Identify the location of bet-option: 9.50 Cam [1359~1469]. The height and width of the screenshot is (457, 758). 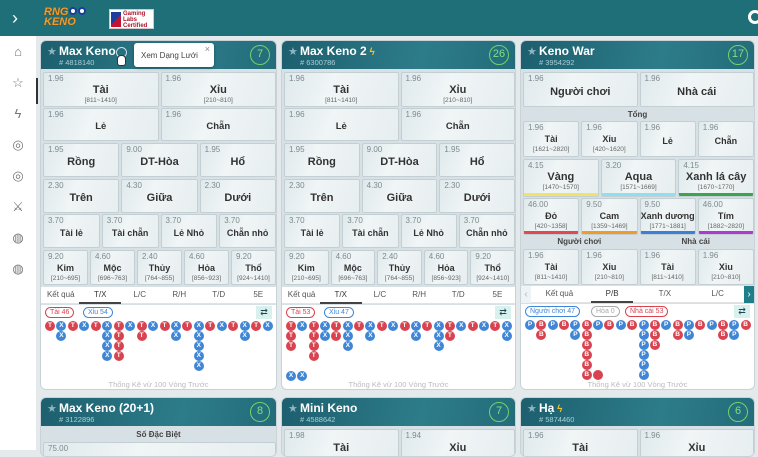
(609, 216).